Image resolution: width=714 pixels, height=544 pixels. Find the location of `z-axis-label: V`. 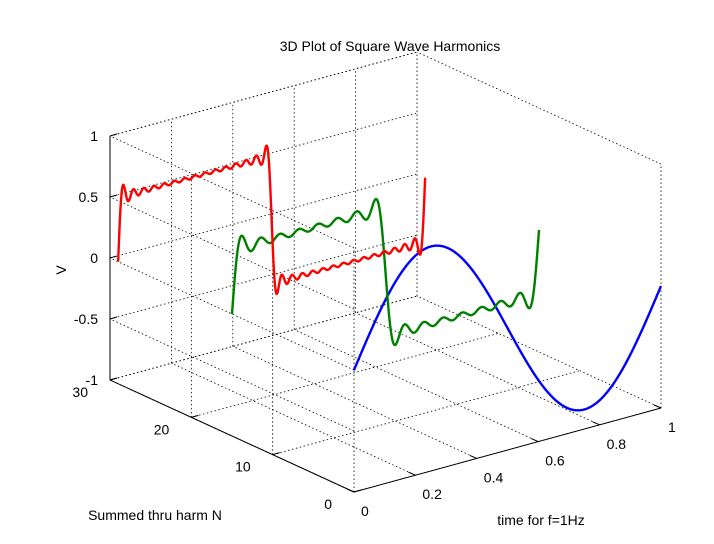

z-axis-label: V is located at coordinates (61, 270).